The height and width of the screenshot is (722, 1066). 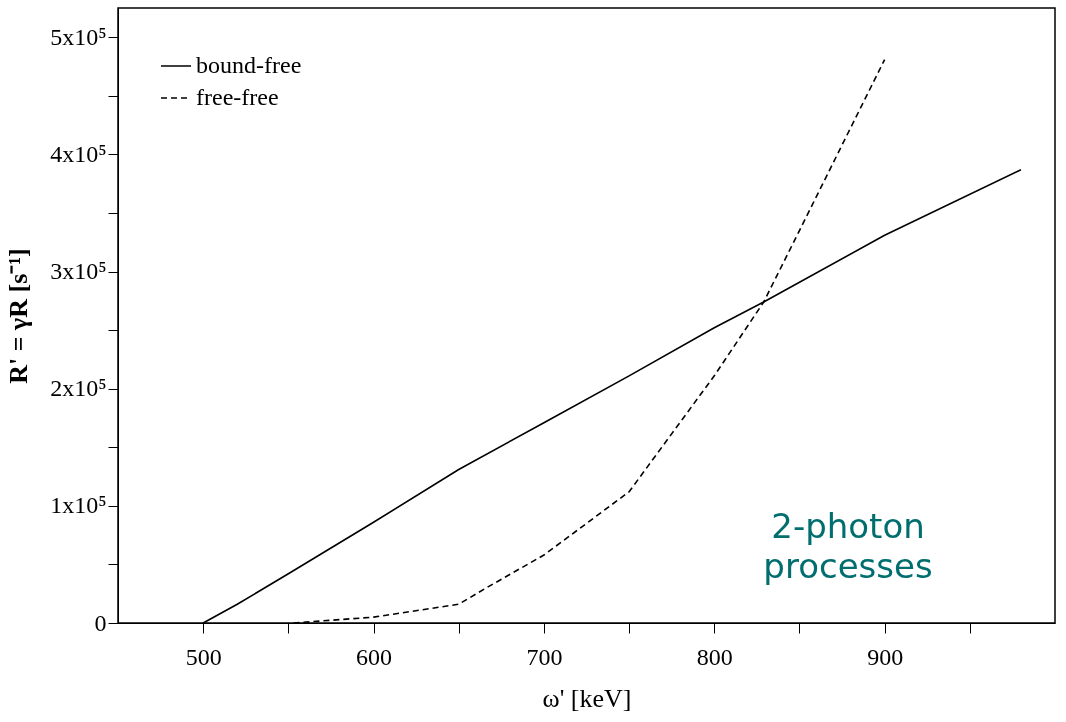 What do you see at coordinates (78, 271) in the screenshot?
I see `y-tick-label: 3x10⁵` at bounding box center [78, 271].